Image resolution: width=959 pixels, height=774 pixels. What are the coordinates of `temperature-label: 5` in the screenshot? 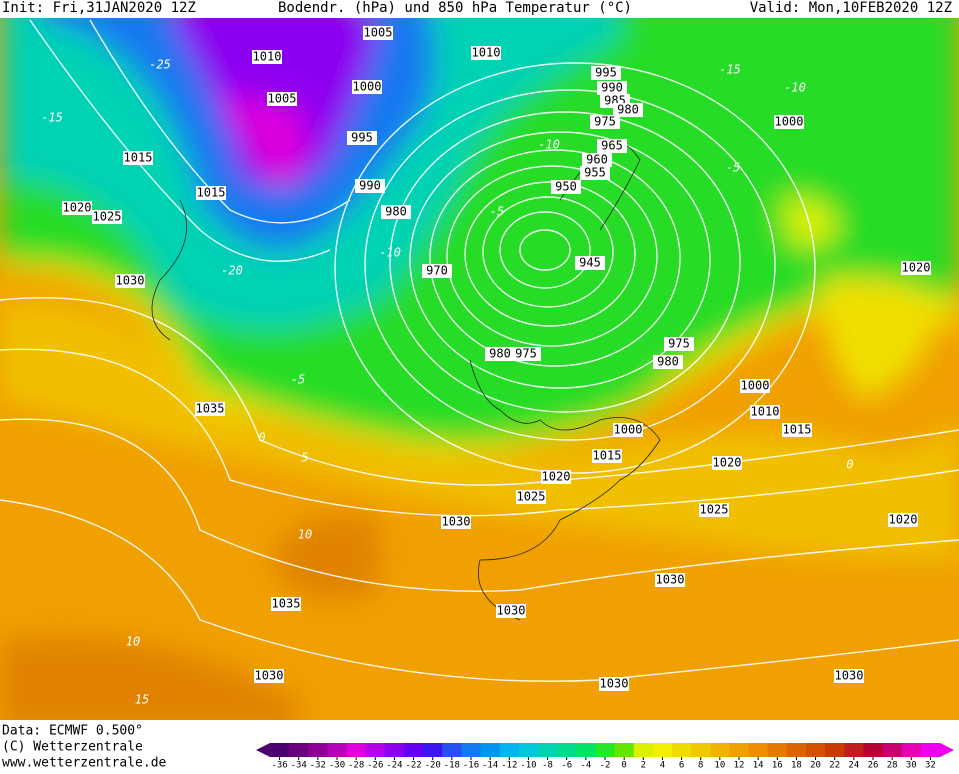 It's located at (304, 458).